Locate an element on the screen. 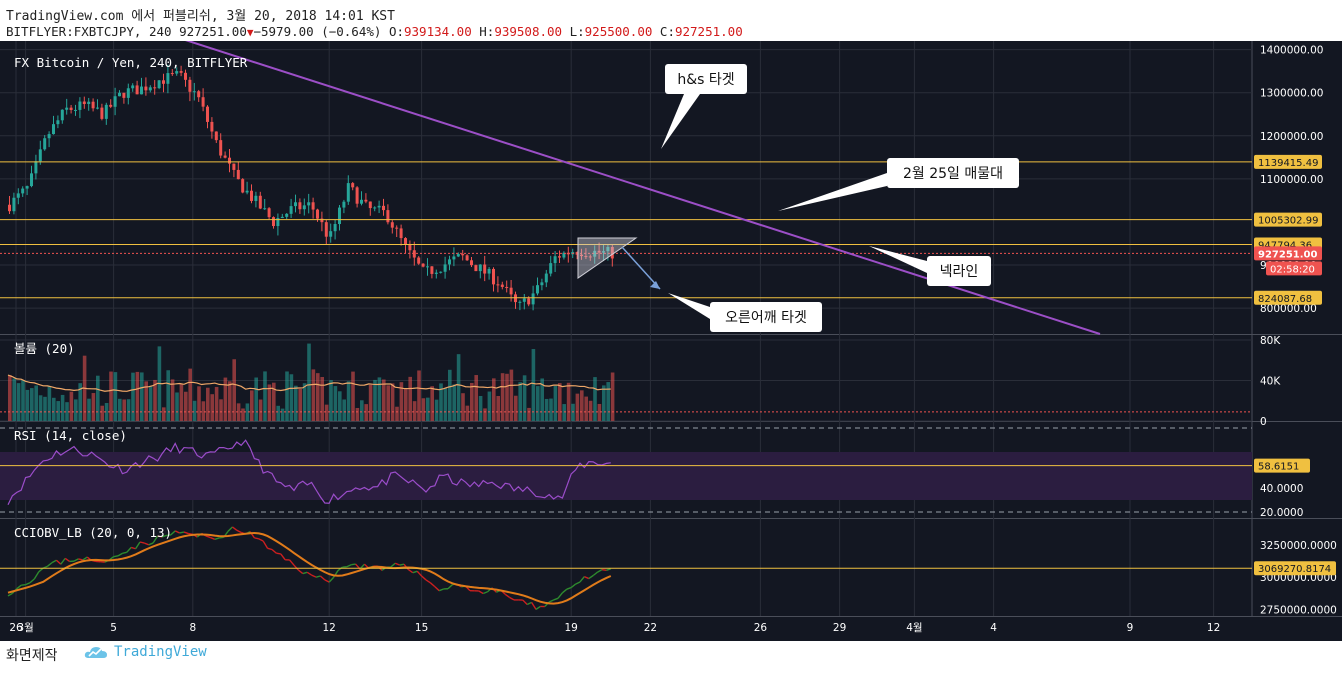  callout-box is located at coordinates (766, 317).